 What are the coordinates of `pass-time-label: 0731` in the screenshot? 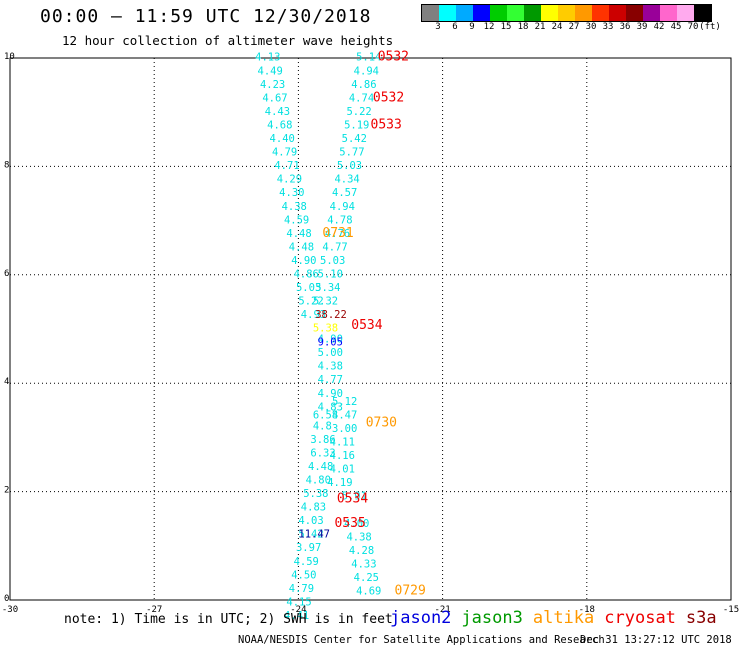 It's located at (337, 233).